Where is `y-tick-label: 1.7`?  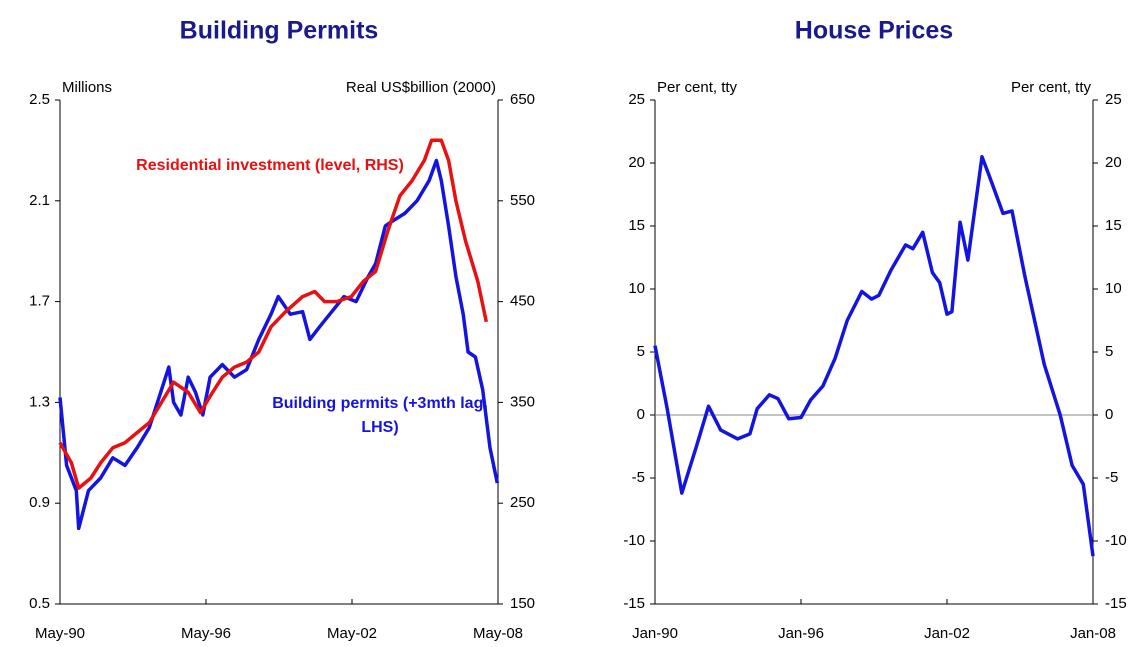 y-tick-label: 1.7 is located at coordinates (39, 301).